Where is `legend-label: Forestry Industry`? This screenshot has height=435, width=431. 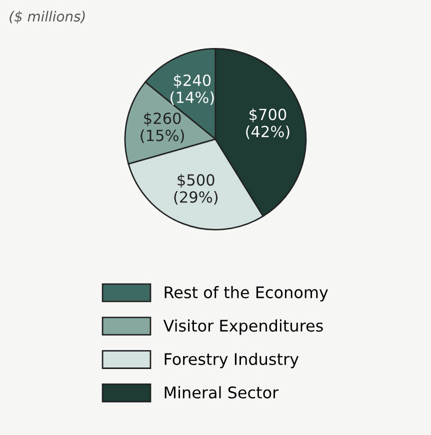 legend-label: Forestry Industry is located at coordinates (231, 360).